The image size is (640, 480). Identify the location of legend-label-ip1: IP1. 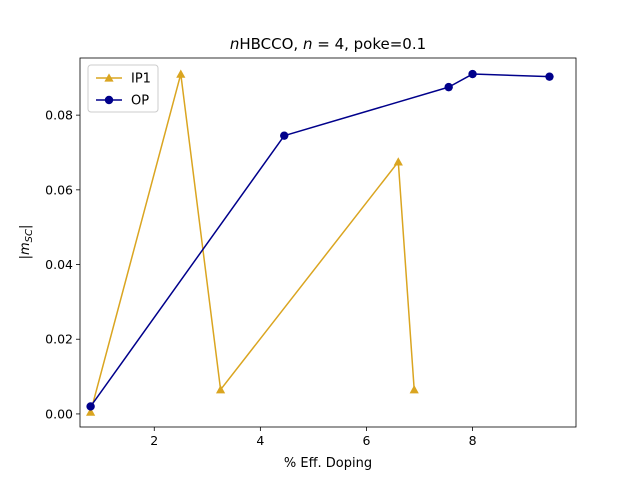
(141, 79).